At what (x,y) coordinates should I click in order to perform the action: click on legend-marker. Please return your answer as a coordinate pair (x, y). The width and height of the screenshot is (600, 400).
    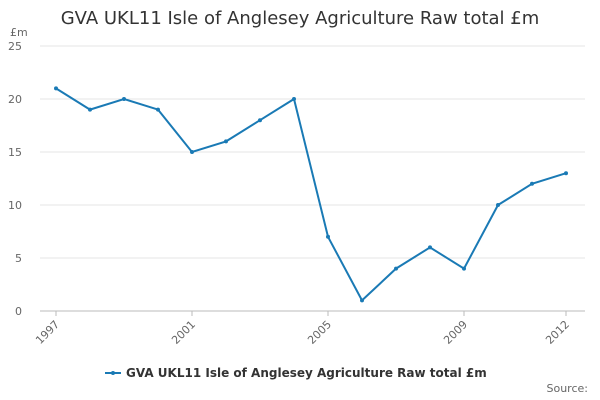
    Looking at the image, I should click on (113, 373).